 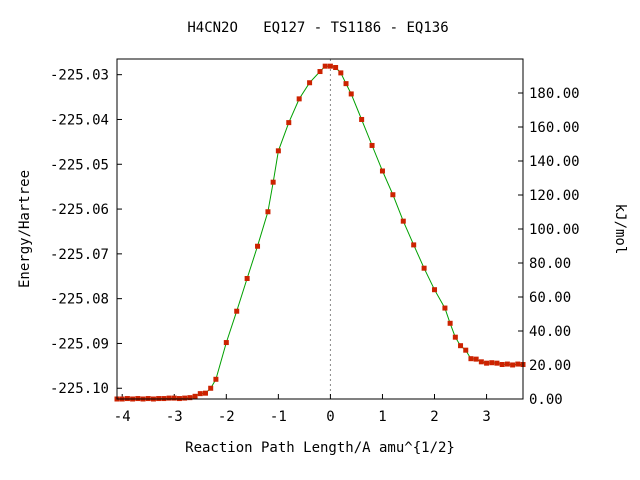 What do you see at coordinates (79, 300) in the screenshot?
I see `y-tick-label: -225.08` at bounding box center [79, 300].